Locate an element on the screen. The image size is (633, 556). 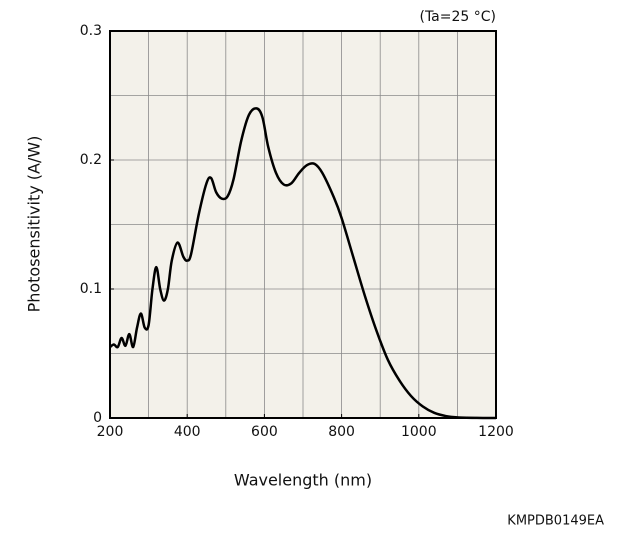
x-tick-label: 1000 is located at coordinates (419, 432).